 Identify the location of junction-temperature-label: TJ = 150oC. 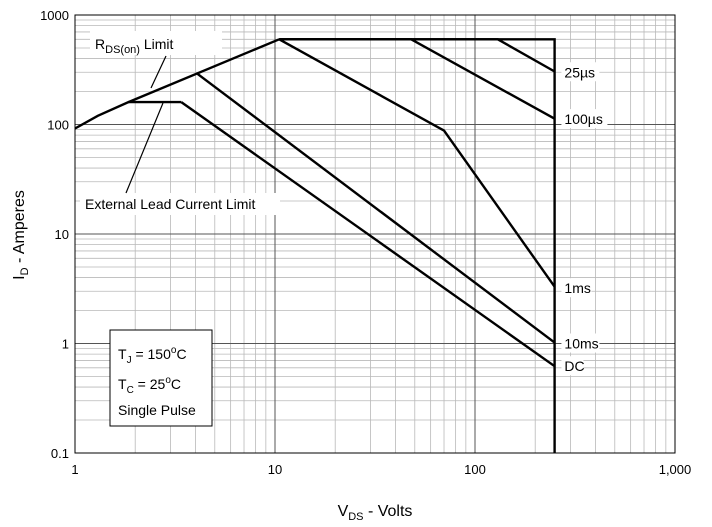
(152, 355).